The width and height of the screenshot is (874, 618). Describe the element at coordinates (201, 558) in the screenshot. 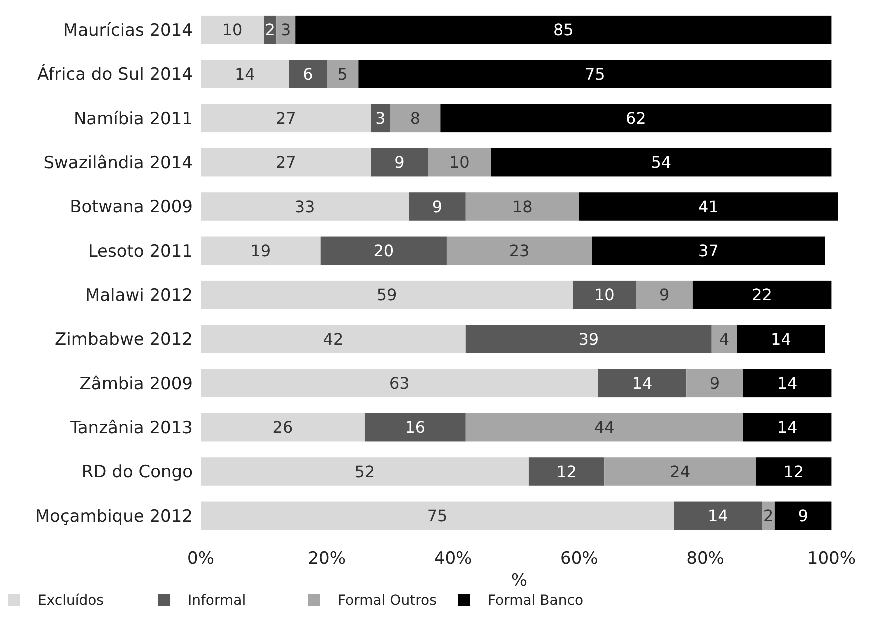

I see `x-tick-label: 0%` at that location.